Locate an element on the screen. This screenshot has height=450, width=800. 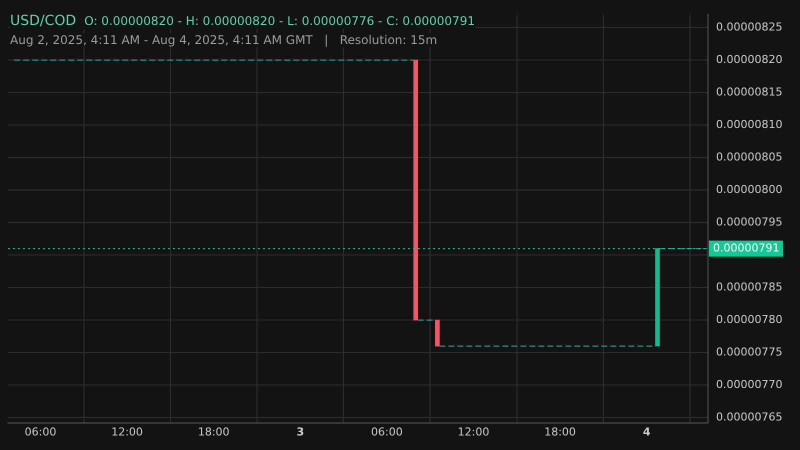
y-tick-label: 0.00000815 is located at coordinates (749, 91).